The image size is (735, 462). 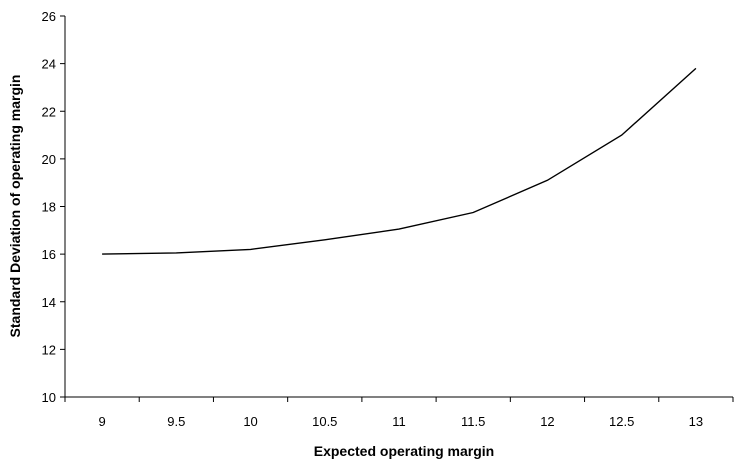 I want to click on x-tick-label: 13, so click(x=696, y=421).